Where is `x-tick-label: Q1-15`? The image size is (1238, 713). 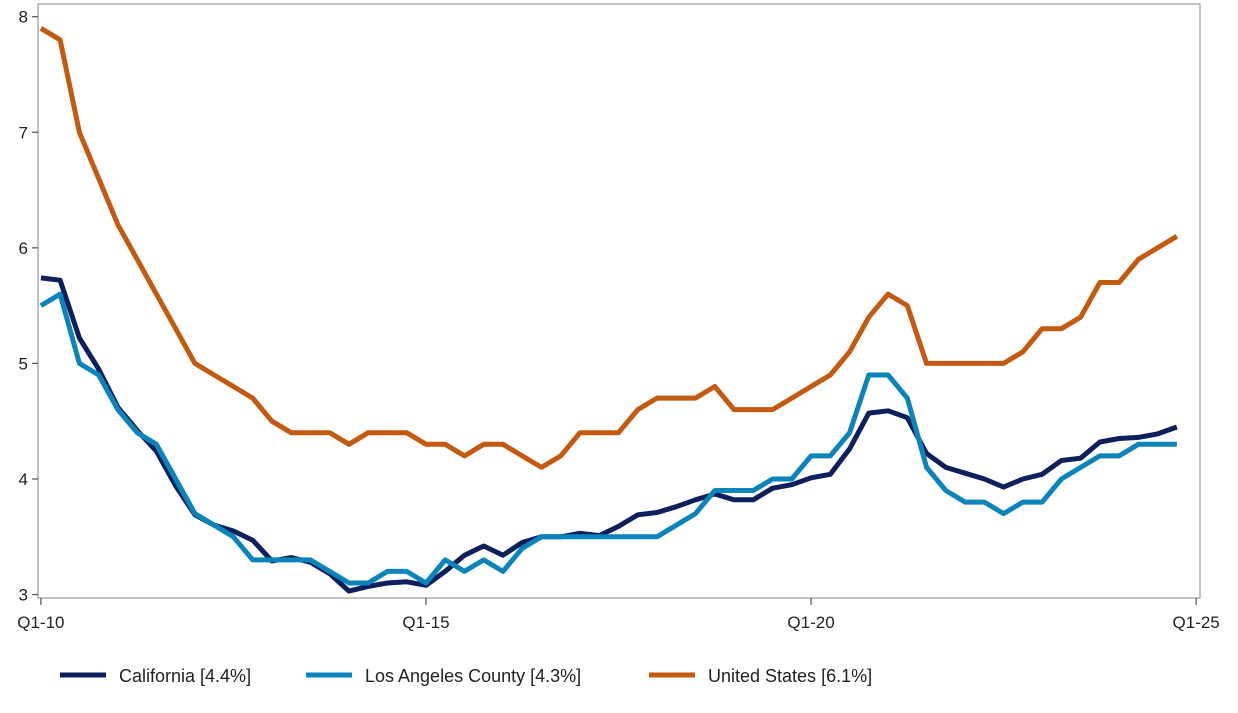
x-tick-label: Q1-15 is located at coordinates (425, 622).